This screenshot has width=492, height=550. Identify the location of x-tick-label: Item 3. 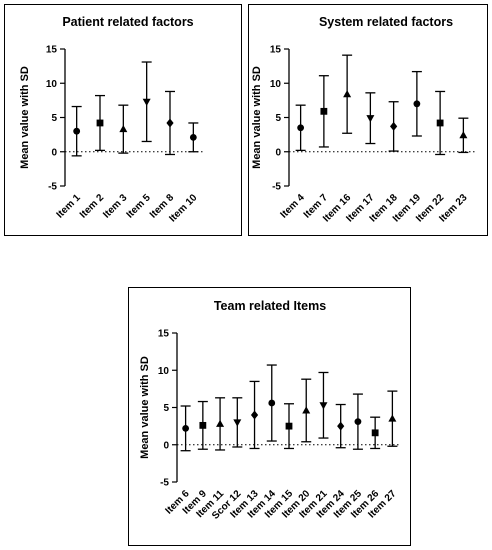
(115, 206).